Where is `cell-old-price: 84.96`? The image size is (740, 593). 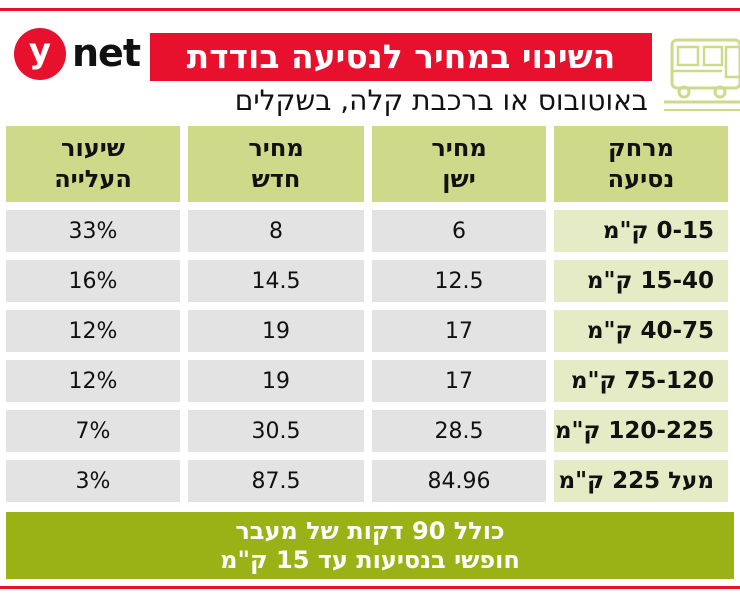 cell-old-price: 84.96 is located at coordinates (459, 481).